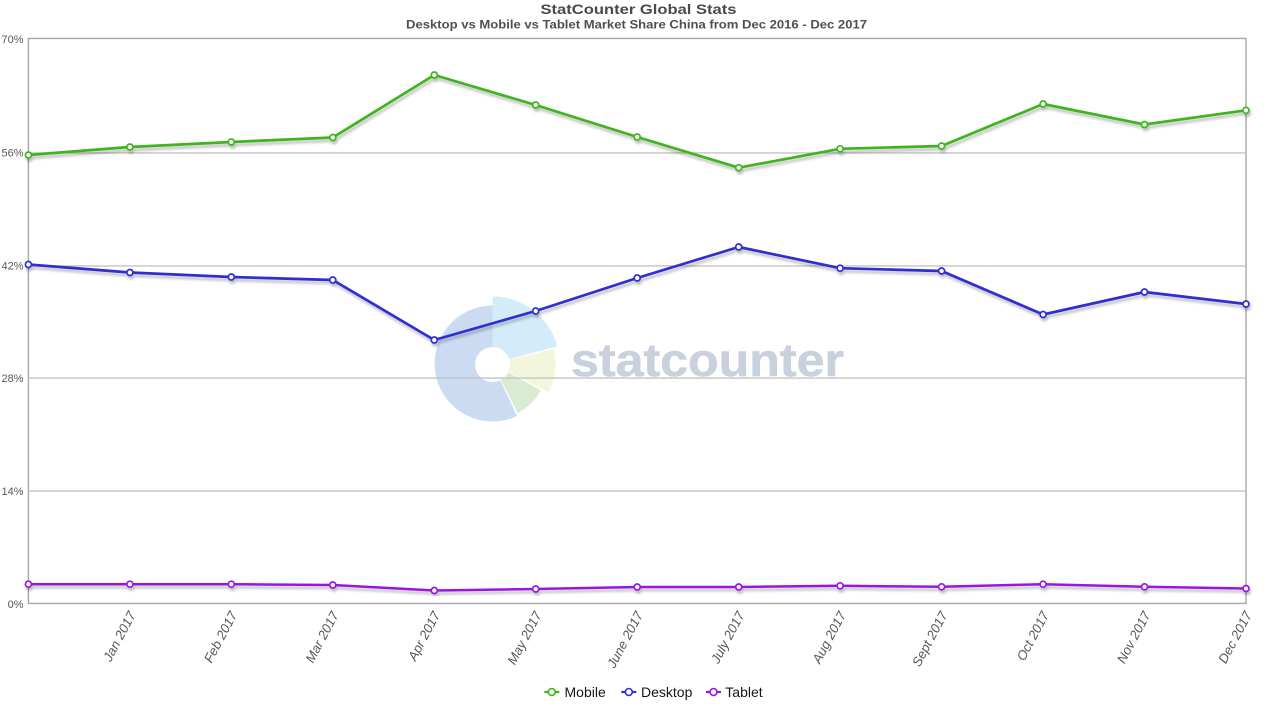 The height and width of the screenshot is (720, 1280). Describe the element at coordinates (12, 492) in the screenshot. I see `svg-text: 14%` at that location.